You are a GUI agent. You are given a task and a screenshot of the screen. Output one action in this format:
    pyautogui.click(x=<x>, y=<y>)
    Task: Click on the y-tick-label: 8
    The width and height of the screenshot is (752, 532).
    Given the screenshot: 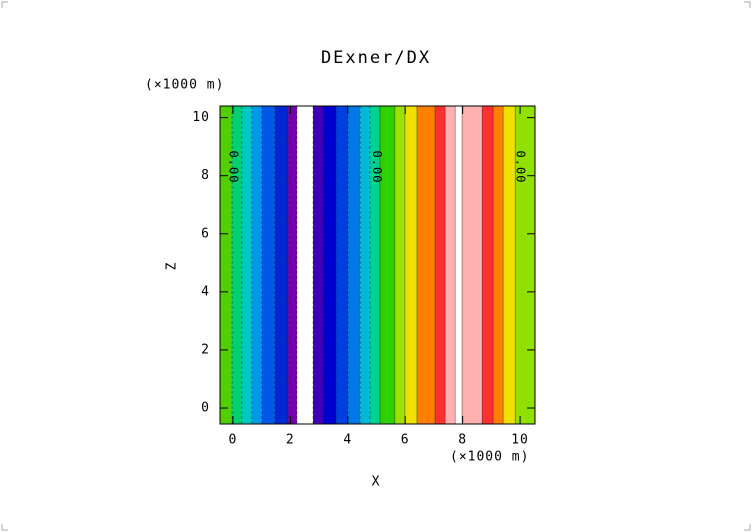 What is the action you would take?
    pyautogui.click(x=205, y=175)
    